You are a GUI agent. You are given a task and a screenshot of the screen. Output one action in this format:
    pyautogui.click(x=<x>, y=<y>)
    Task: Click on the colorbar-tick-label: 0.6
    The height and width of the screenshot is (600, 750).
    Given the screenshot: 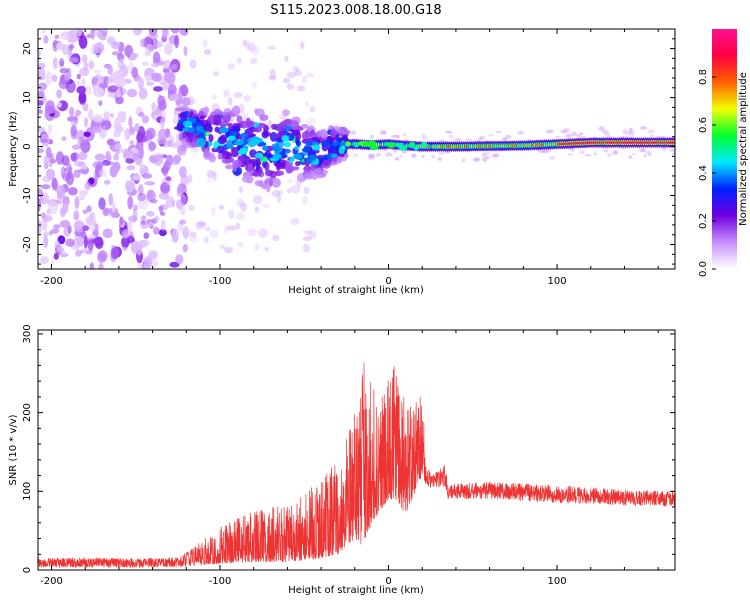 What is the action you would take?
    pyautogui.click(x=703, y=125)
    